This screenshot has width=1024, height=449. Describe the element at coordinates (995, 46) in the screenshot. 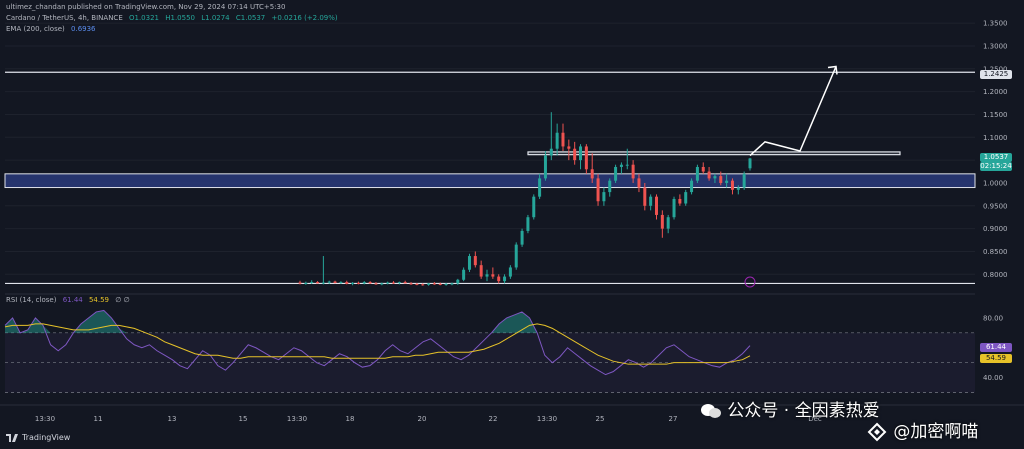

I see `price-tick-label: 1.3000` at that location.